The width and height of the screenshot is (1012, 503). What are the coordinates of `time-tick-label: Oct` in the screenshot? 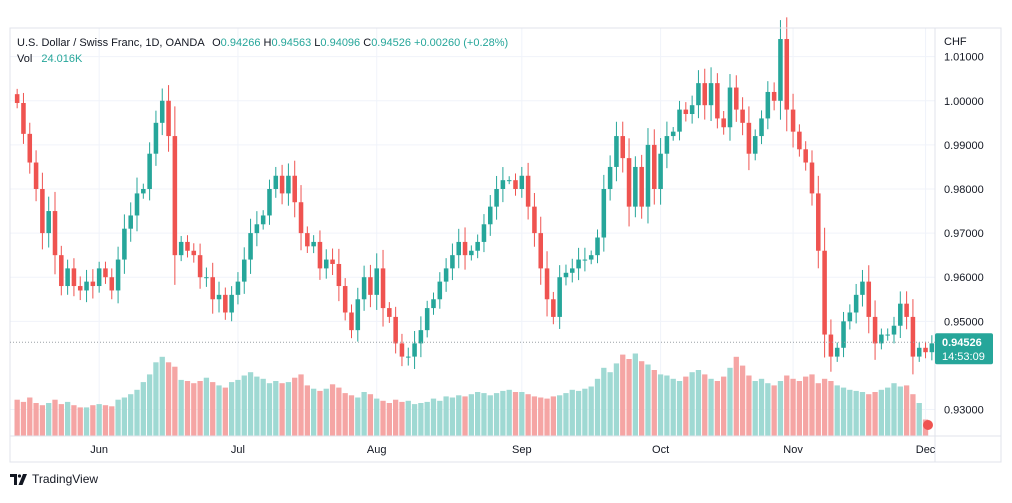 It's located at (660, 450).